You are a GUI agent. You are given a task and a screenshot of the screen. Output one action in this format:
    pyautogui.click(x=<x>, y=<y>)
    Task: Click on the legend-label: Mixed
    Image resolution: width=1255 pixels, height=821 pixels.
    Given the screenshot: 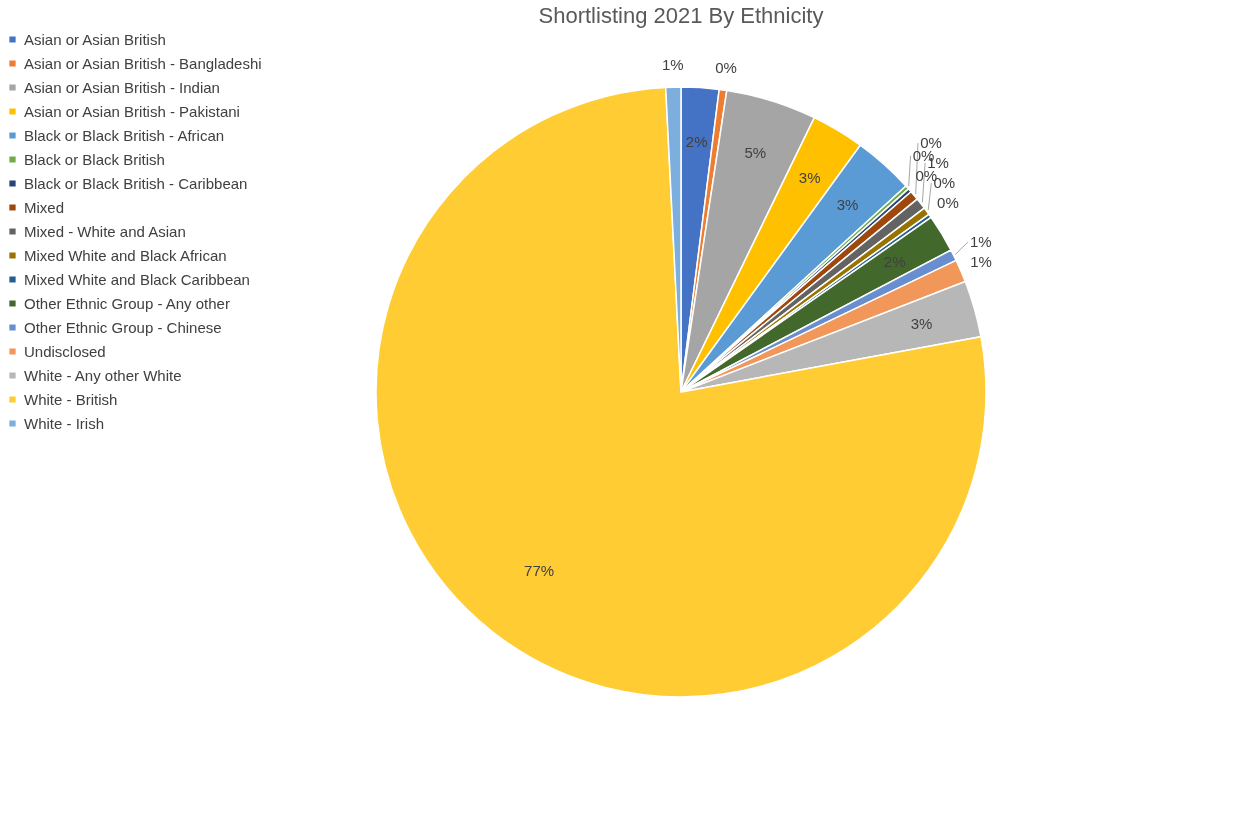 What is the action you would take?
    pyautogui.click(x=44, y=207)
    